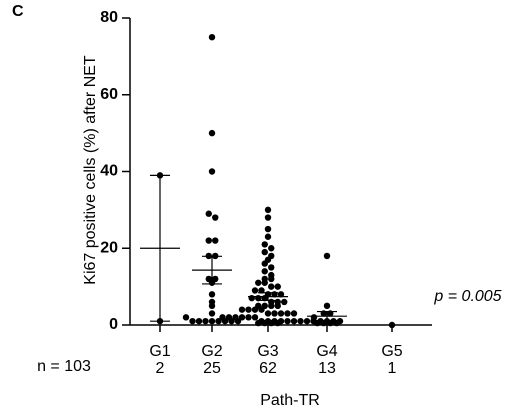 The height and width of the screenshot is (418, 516). I want to click on x-tick-label: G5, so click(391, 351).